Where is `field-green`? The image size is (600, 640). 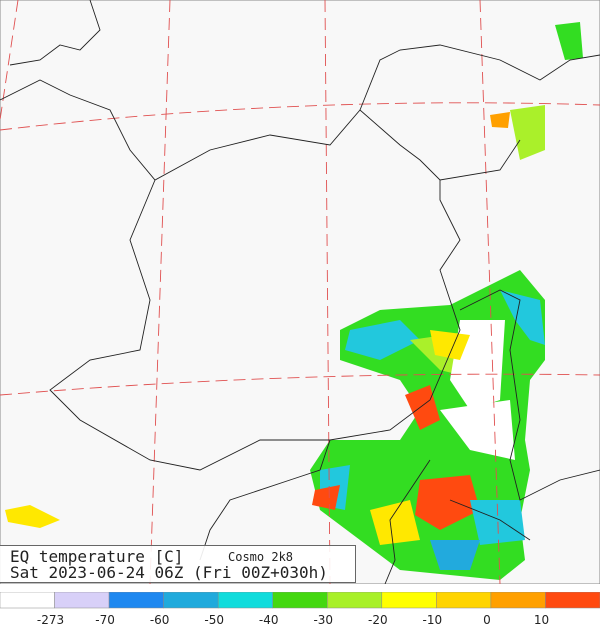
field-green is located at coordinates (569, 41).